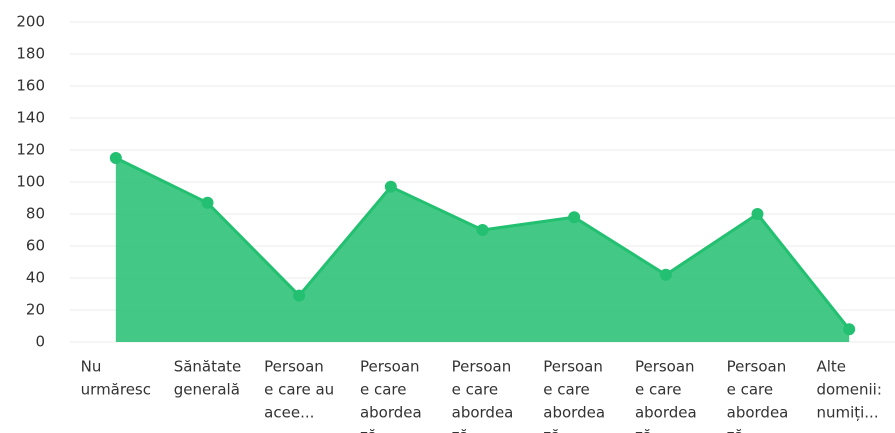 The width and height of the screenshot is (895, 433). What do you see at coordinates (30, 118) in the screenshot?
I see `y-tick-label: 140` at bounding box center [30, 118].